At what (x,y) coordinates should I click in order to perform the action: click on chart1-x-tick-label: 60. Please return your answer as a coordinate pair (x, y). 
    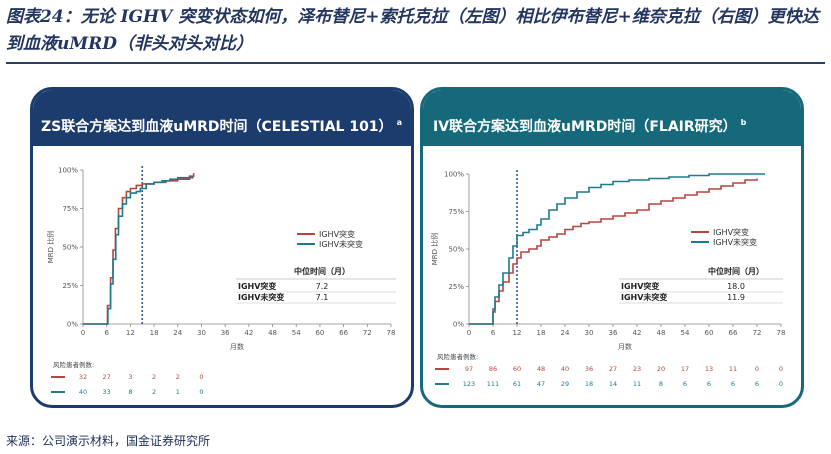
    Looking at the image, I should click on (709, 333).